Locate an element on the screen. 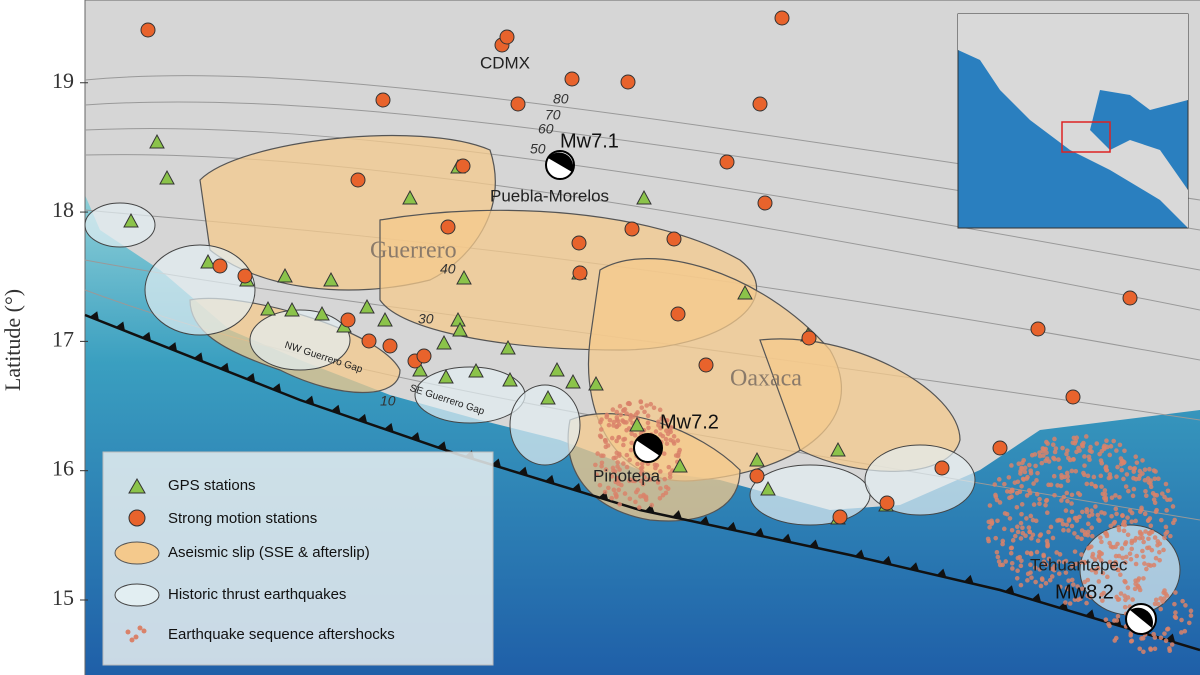 The image size is (1200, 675). contour-label: 70 is located at coordinates (553, 115).